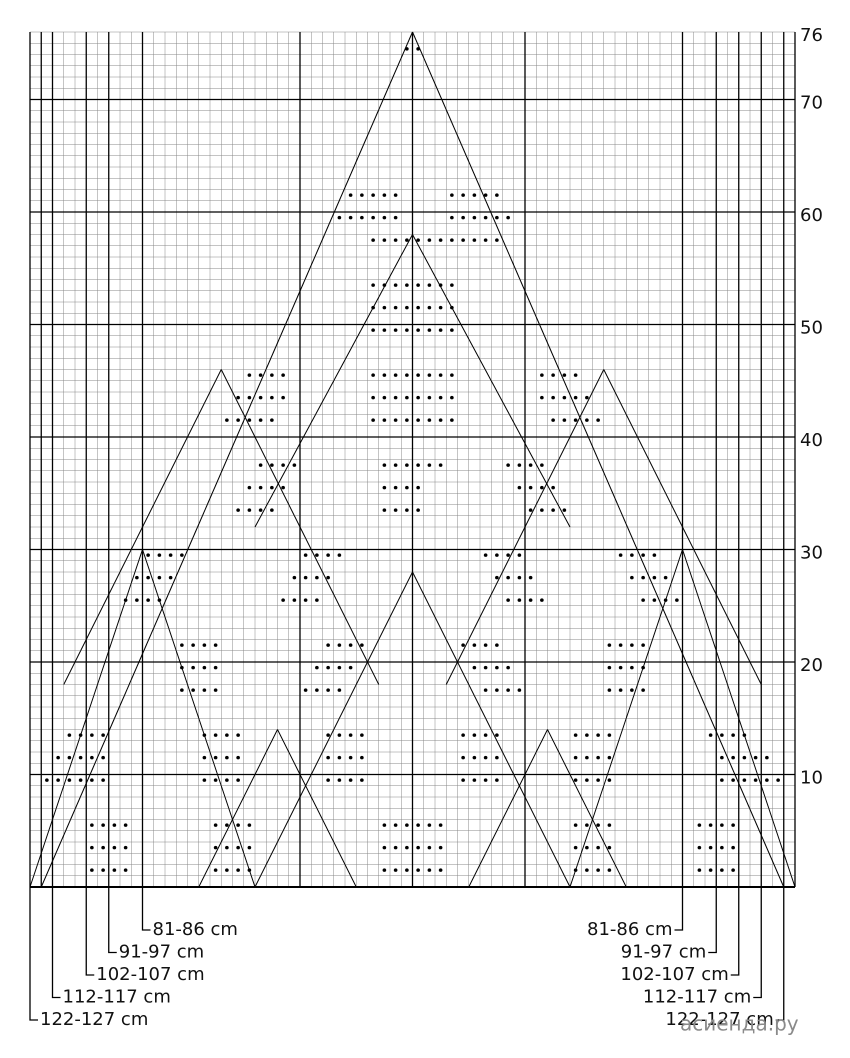 The width and height of the screenshot is (850, 1058). What do you see at coordinates (811, 665) in the screenshot?
I see `row-label: 20` at bounding box center [811, 665].